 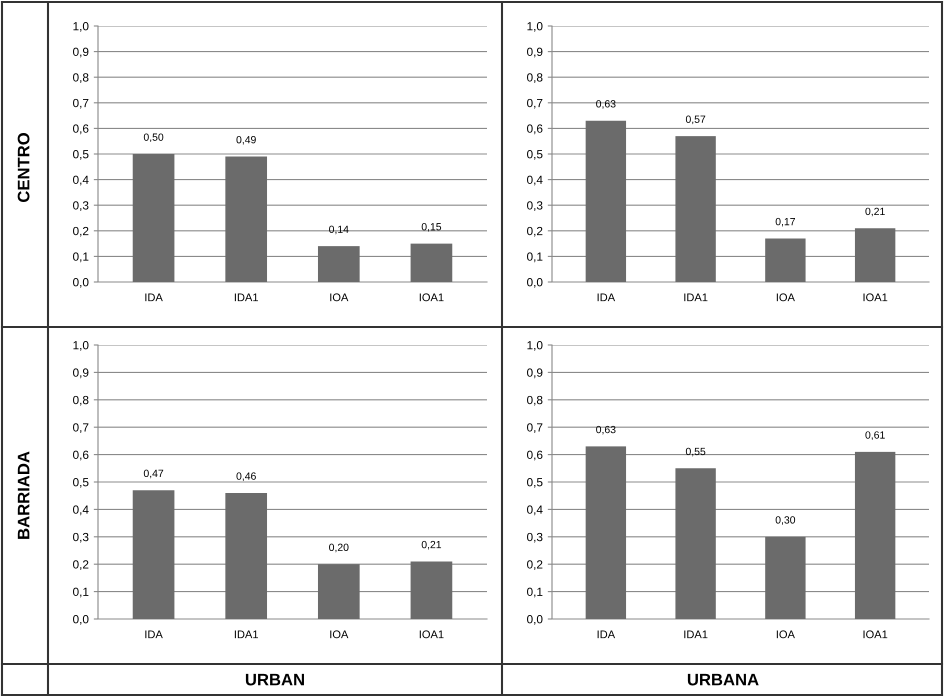 What do you see at coordinates (723, 680) in the screenshot?
I see `x-axis-title: URBANA` at bounding box center [723, 680].